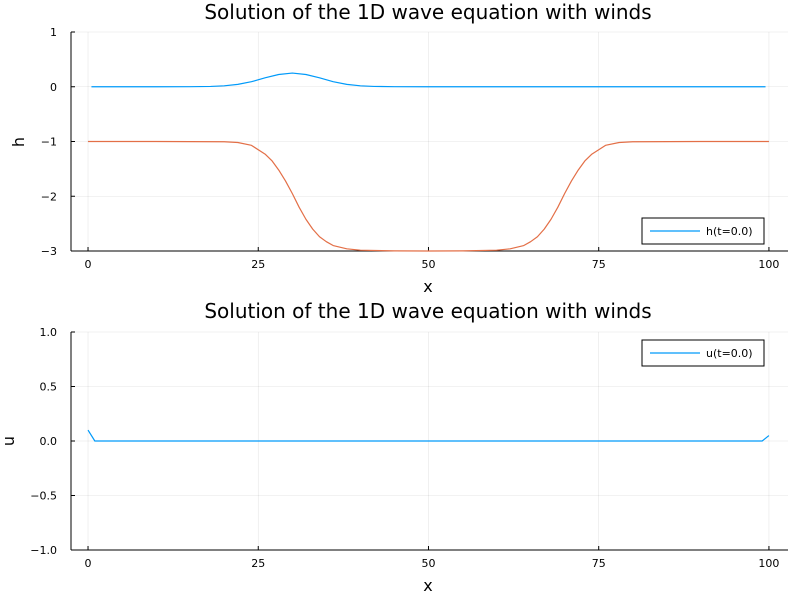 The width and height of the screenshot is (800, 600). I want to click on y-tick-label: 0.0, so click(49, 441).